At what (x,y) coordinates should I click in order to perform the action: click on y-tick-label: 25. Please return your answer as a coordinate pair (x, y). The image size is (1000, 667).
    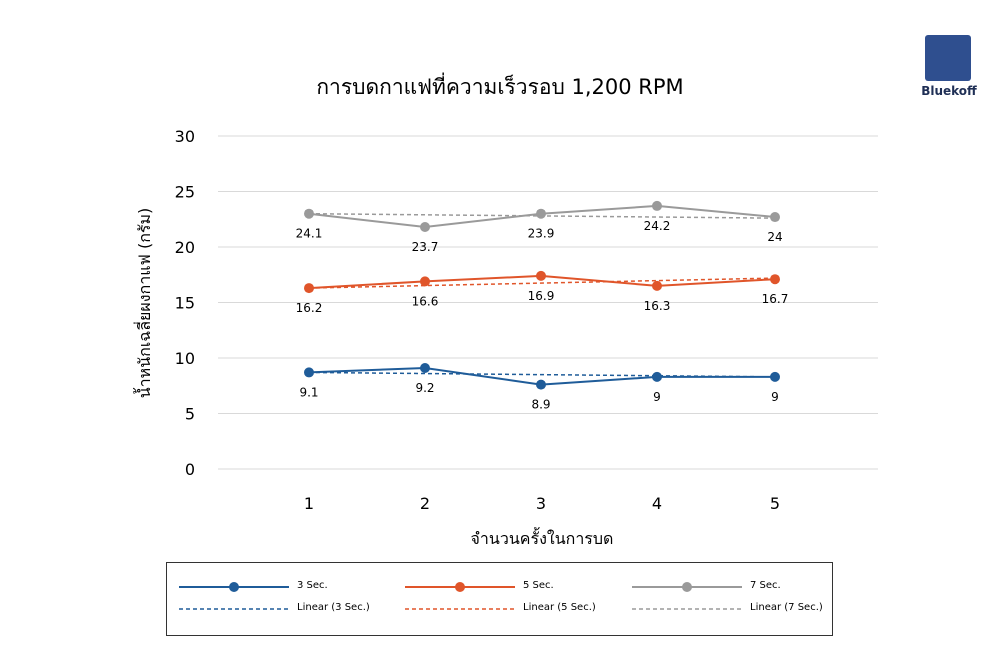
    Looking at the image, I should click on (185, 192).